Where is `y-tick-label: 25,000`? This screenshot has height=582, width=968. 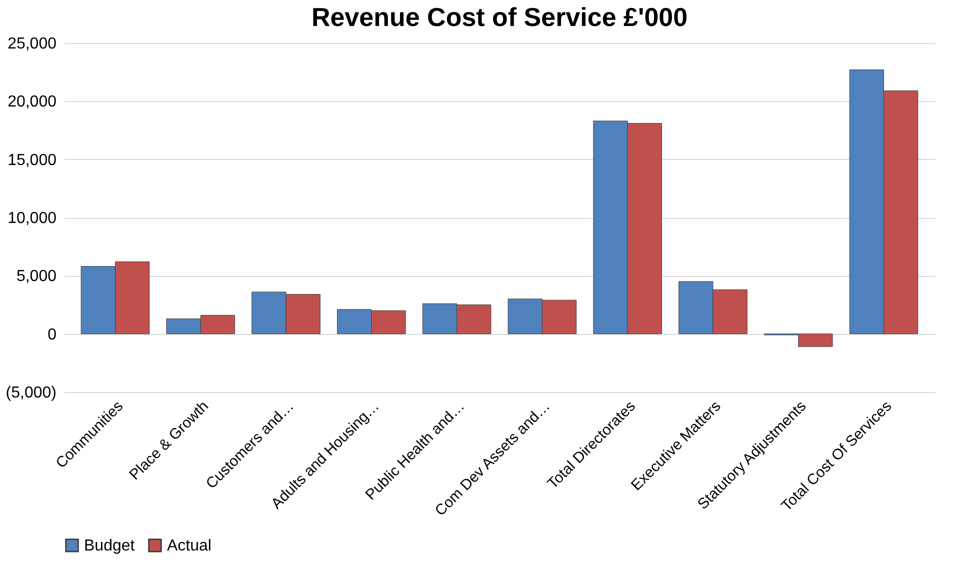 y-tick-label: 25,000 is located at coordinates (32, 44).